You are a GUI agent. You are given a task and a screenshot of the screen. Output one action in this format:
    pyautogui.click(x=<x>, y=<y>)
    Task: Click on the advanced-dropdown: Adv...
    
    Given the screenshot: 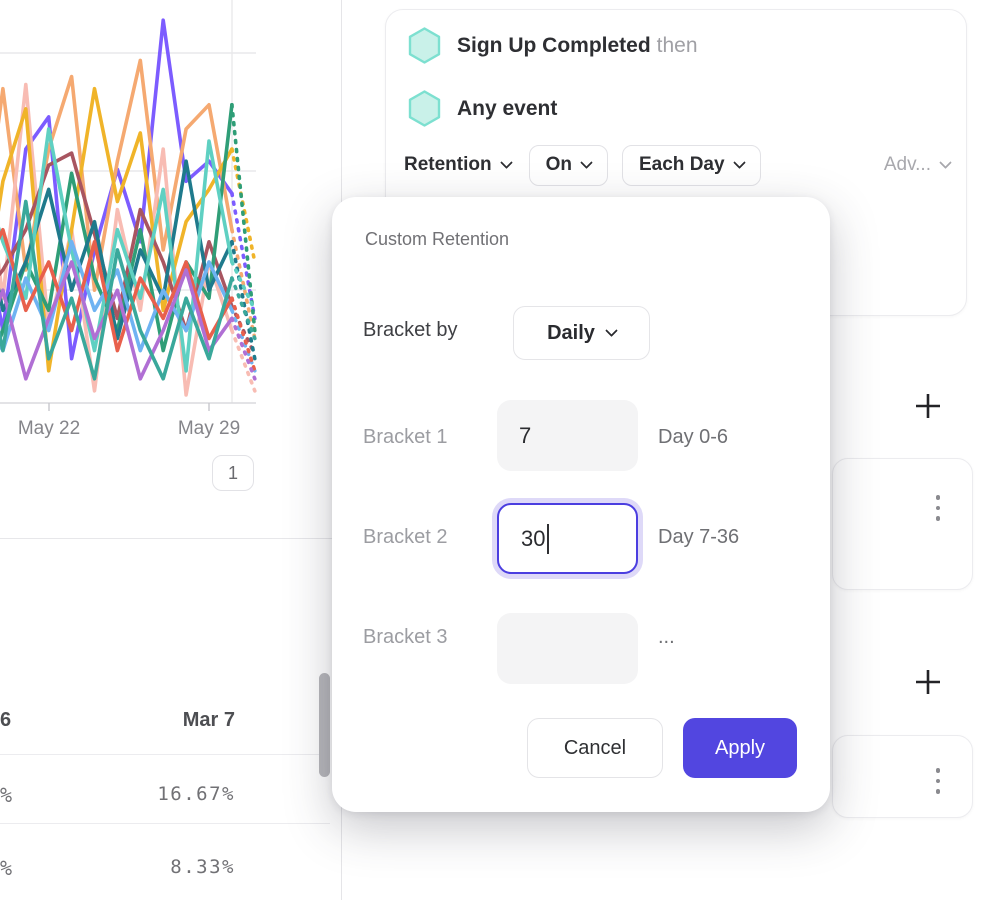 What is the action you would take?
    pyautogui.click(x=918, y=165)
    